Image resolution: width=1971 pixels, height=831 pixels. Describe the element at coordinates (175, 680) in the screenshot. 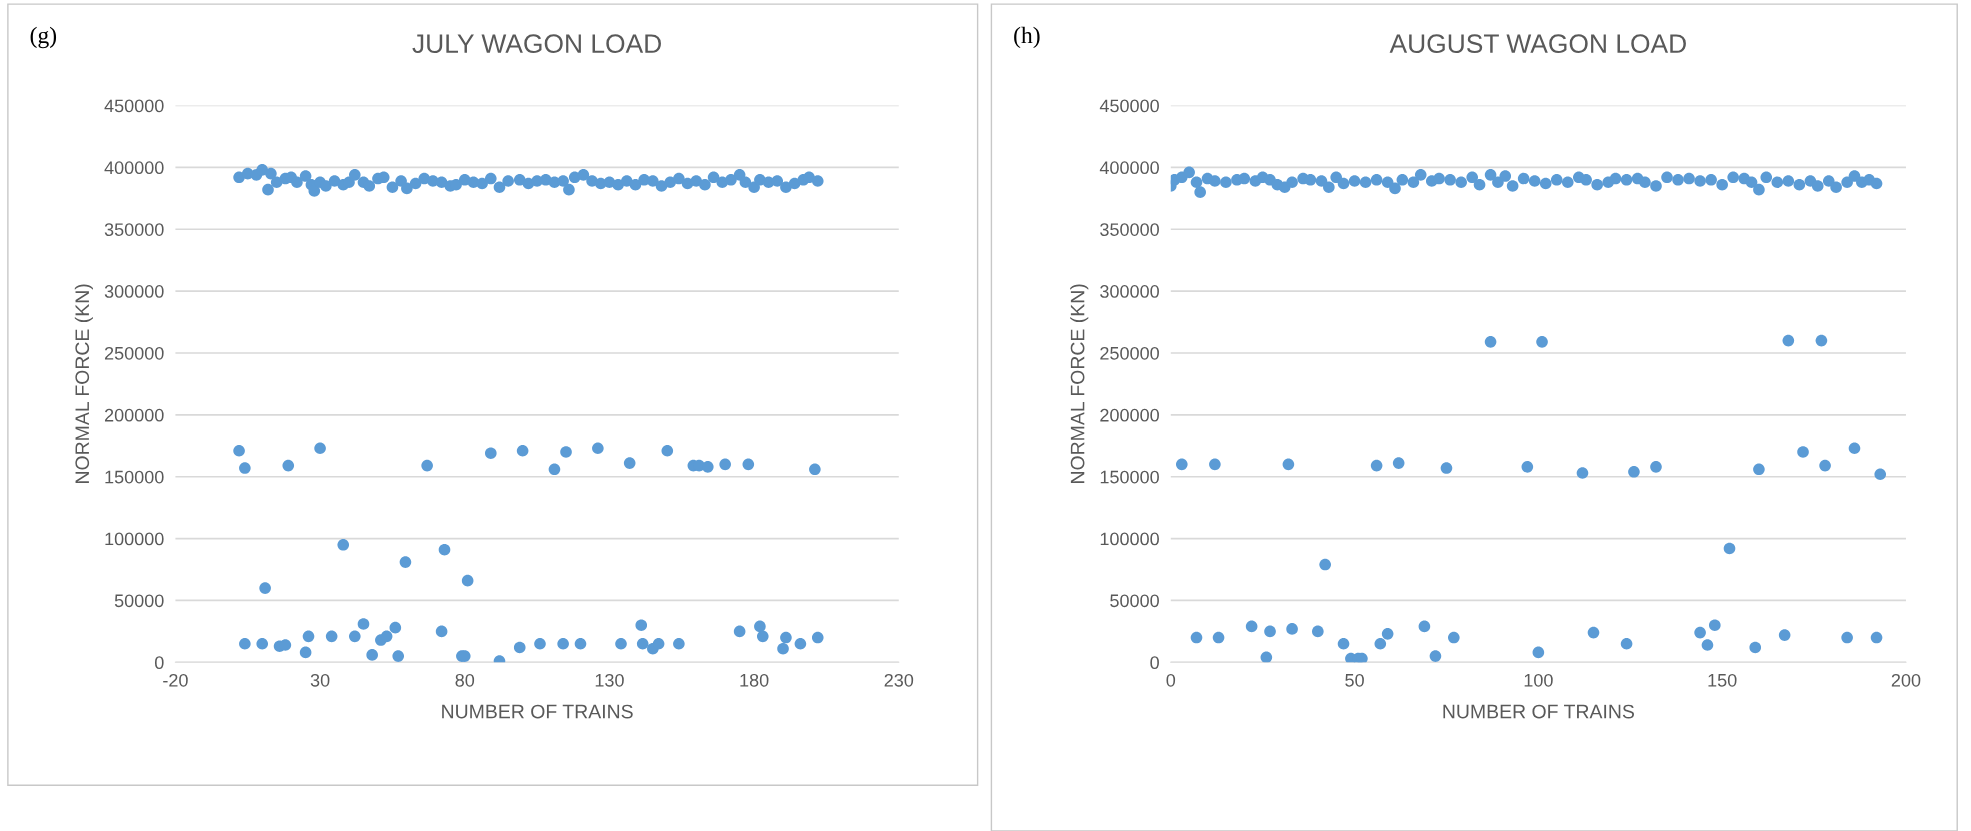

I see `x-tick-label: -20` at that location.